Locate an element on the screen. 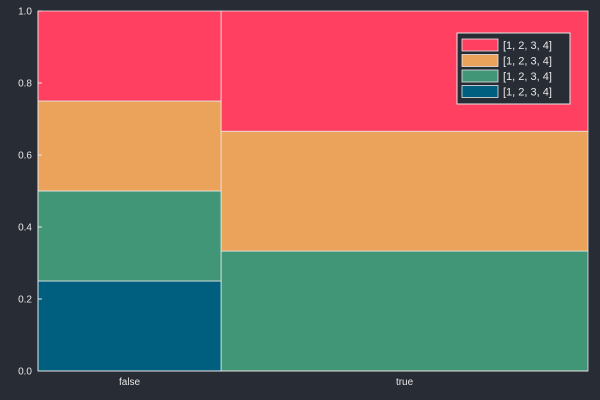  legend-label-series-4: [1, 2, 3, 4] is located at coordinates (527, 46).